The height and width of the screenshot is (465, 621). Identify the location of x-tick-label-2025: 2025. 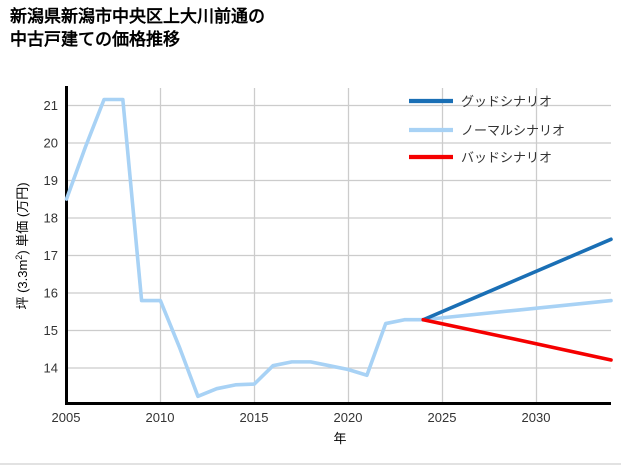
(442, 417).